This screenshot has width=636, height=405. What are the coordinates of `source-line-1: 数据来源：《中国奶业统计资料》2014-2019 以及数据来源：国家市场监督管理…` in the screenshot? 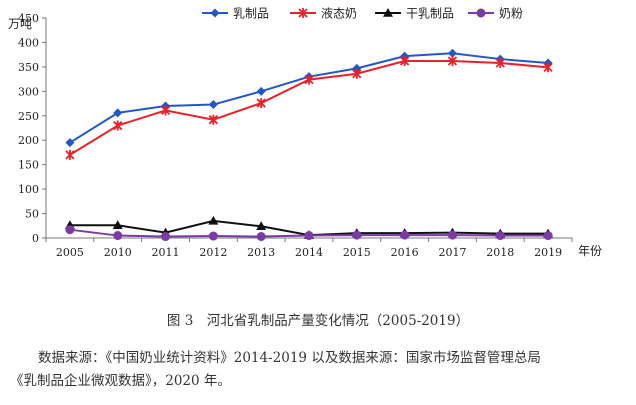 It's located at (289, 358).